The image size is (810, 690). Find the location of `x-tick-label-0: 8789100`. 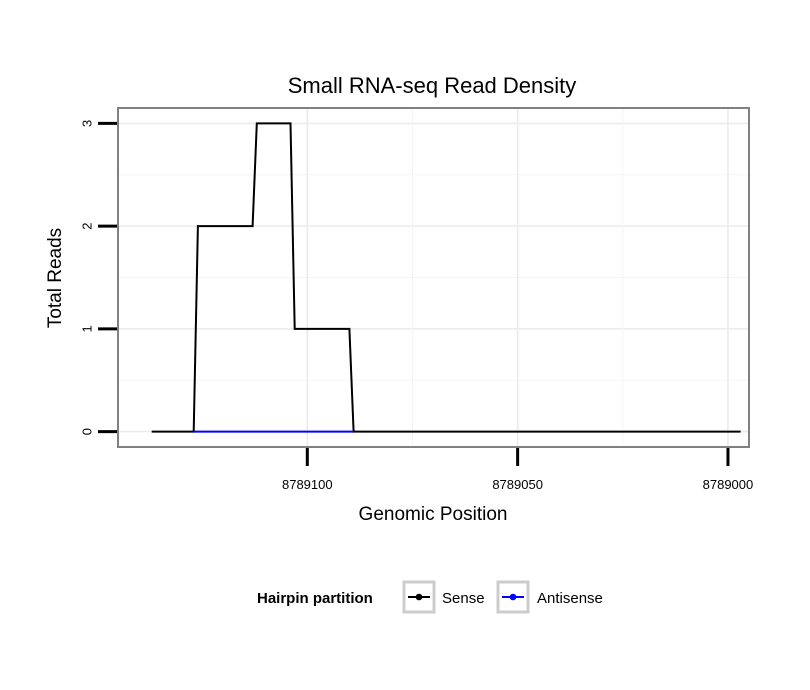

x-tick-label-0: 8789100 is located at coordinates (307, 484).